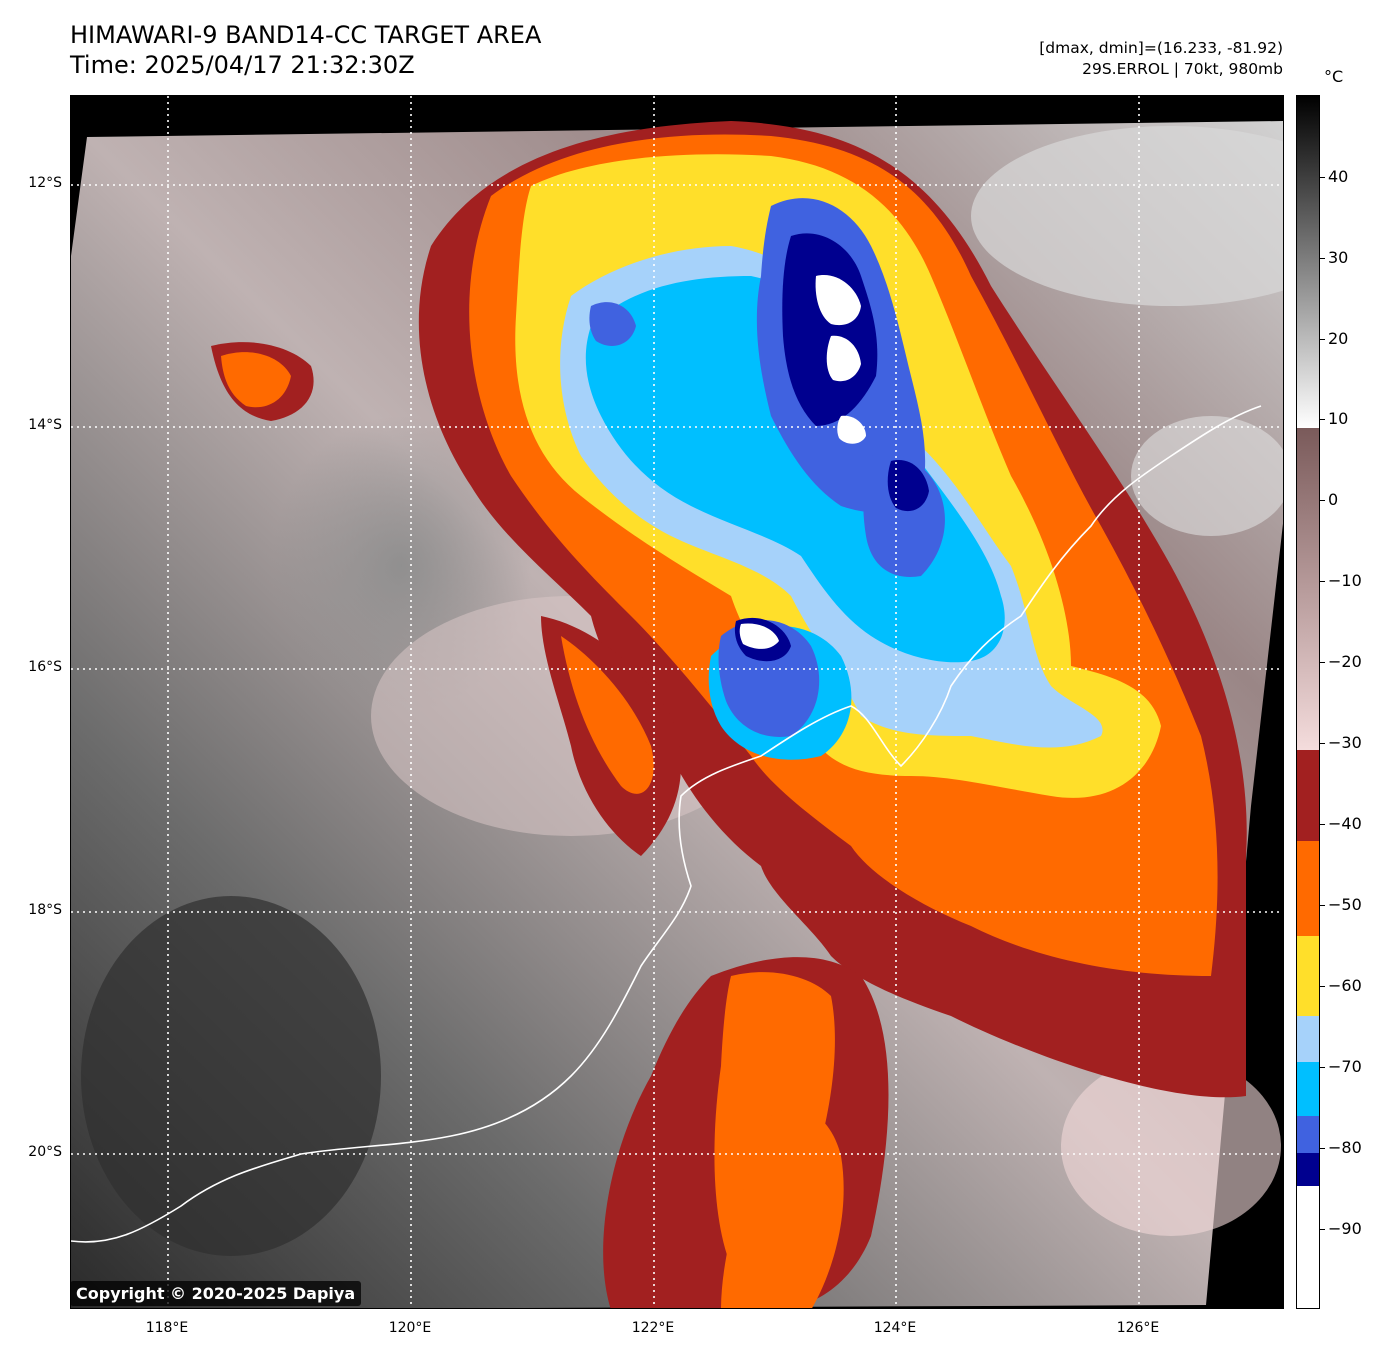  I want to click on colorbar-tick-label: −70, so click(1345, 1066).